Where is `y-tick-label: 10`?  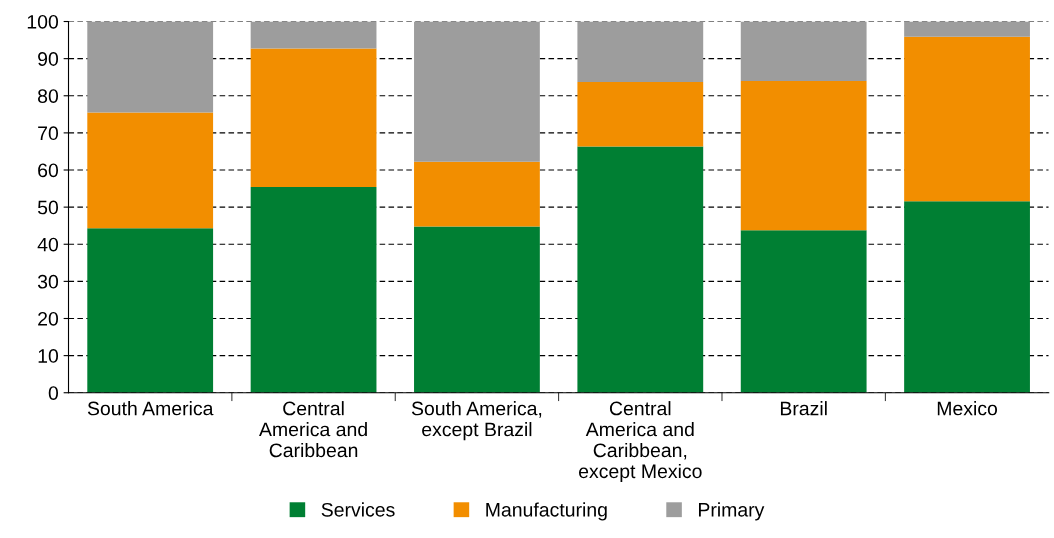
y-tick-label: 10 is located at coordinates (48, 356).